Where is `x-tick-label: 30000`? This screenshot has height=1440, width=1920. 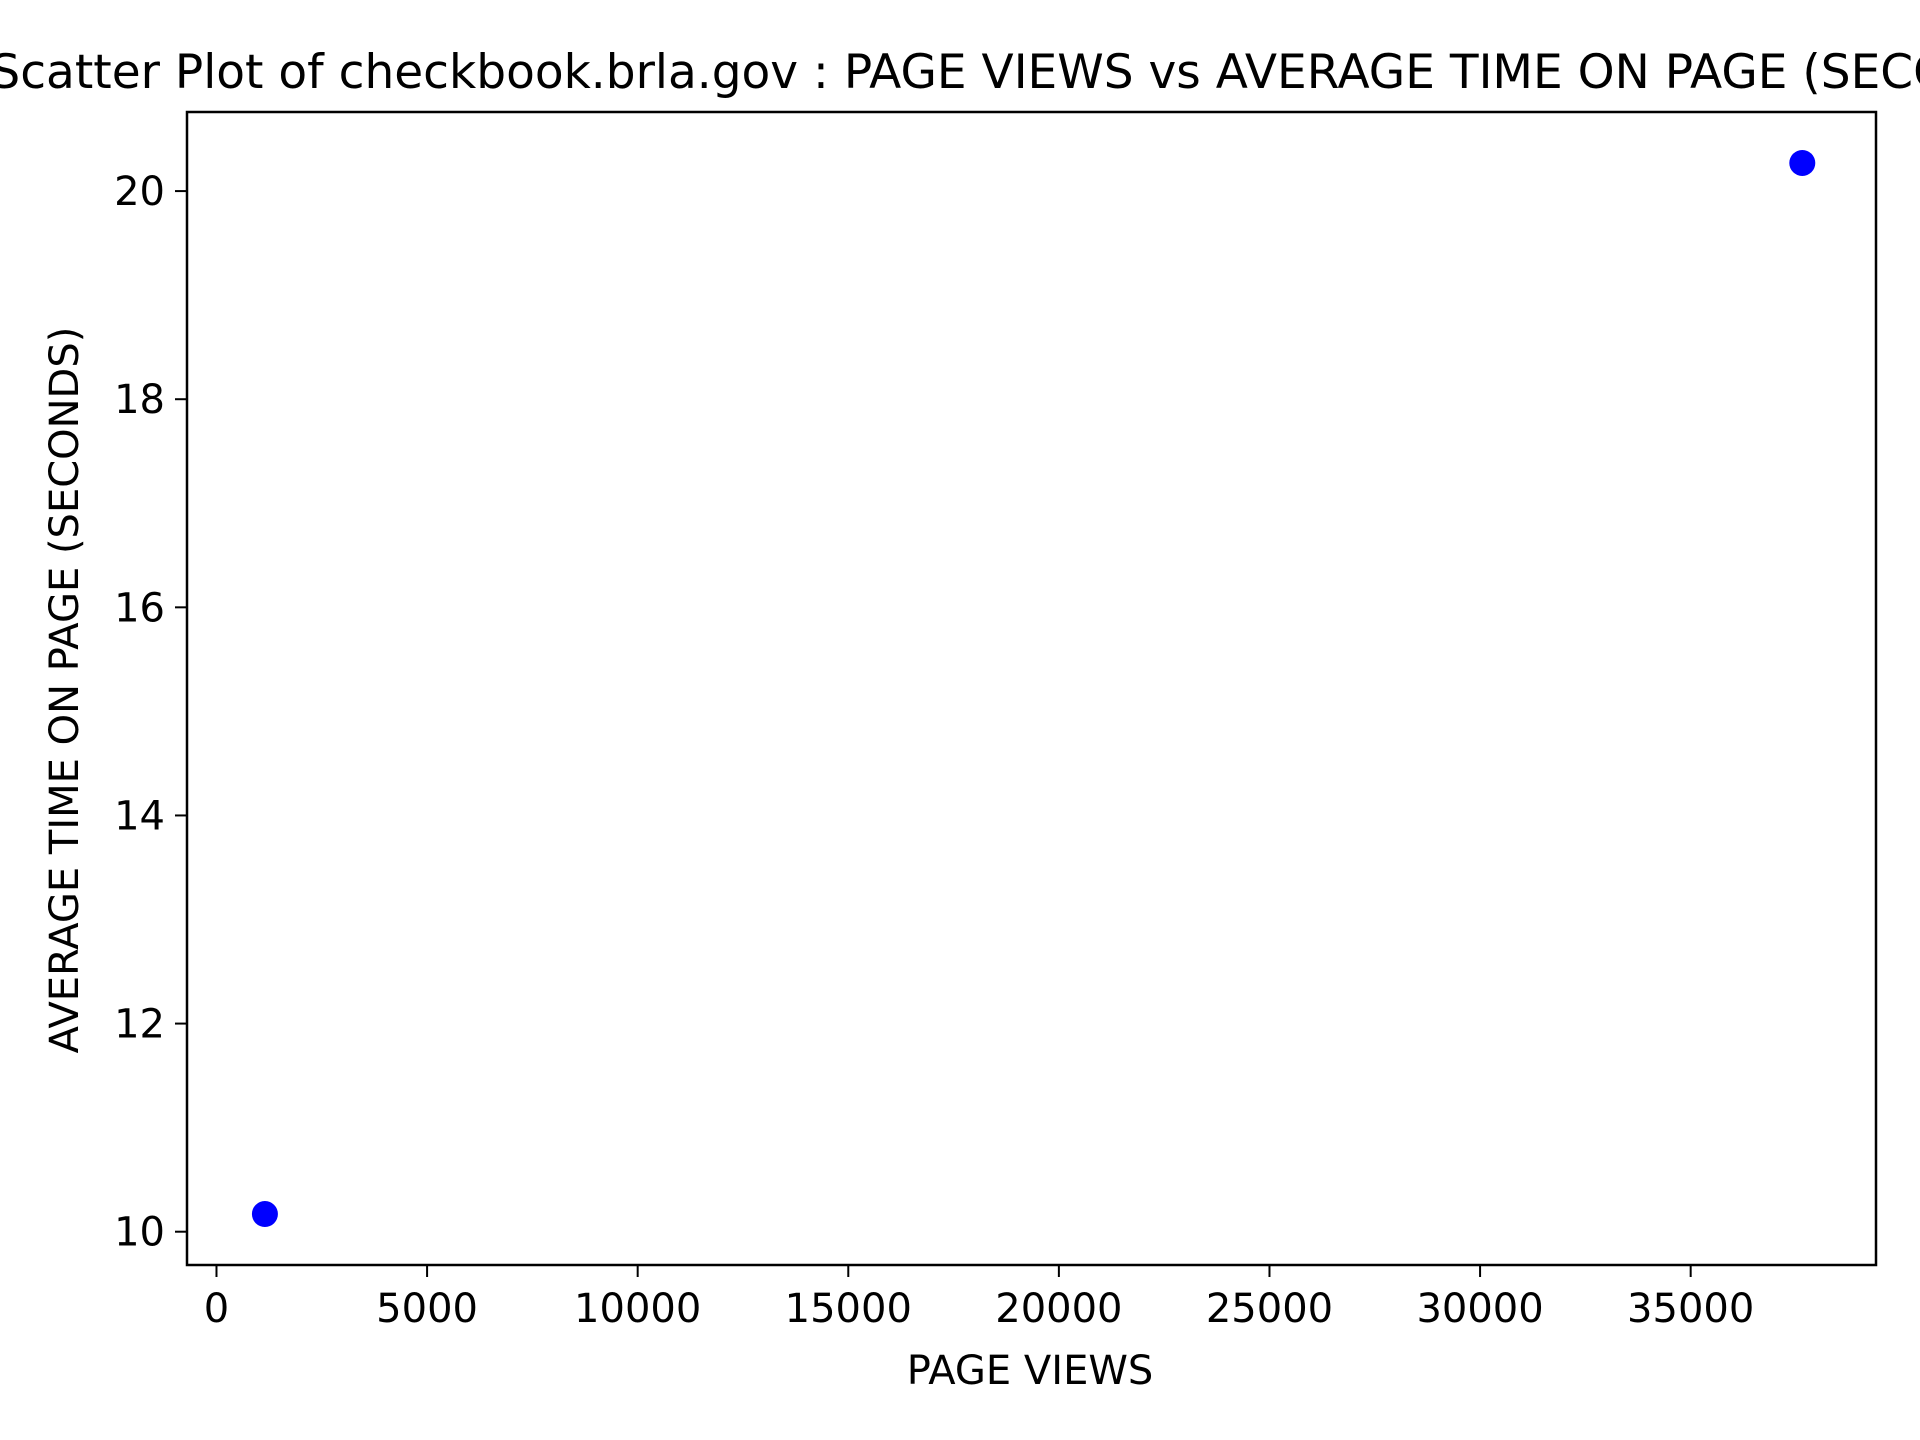 x-tick-label: 30000 is located at coordinates (1479, 1309).